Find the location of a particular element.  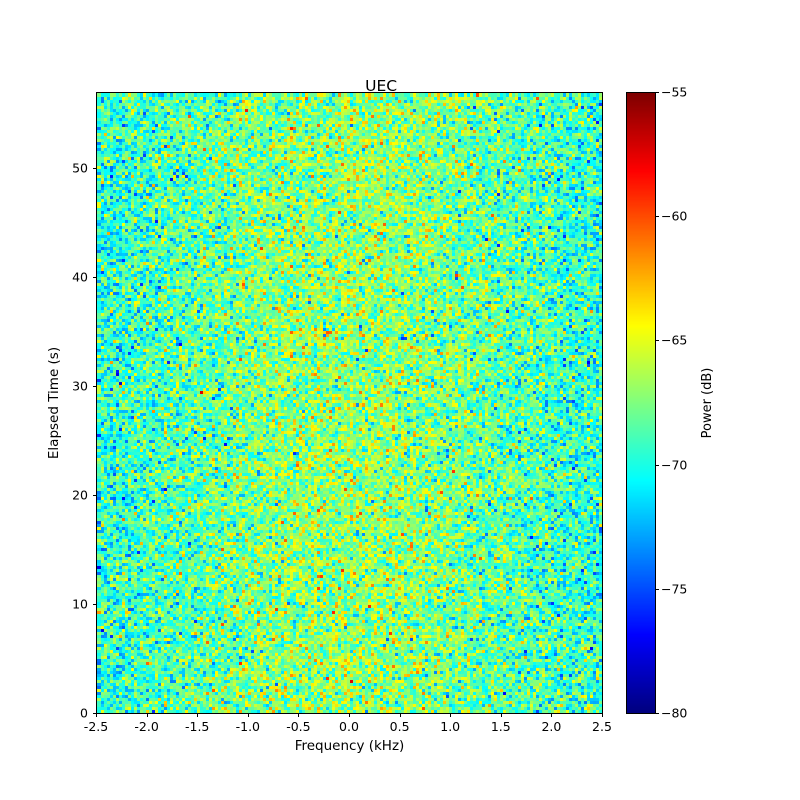

x-tick-label: -1.5 is located at coordinates (197, 726).